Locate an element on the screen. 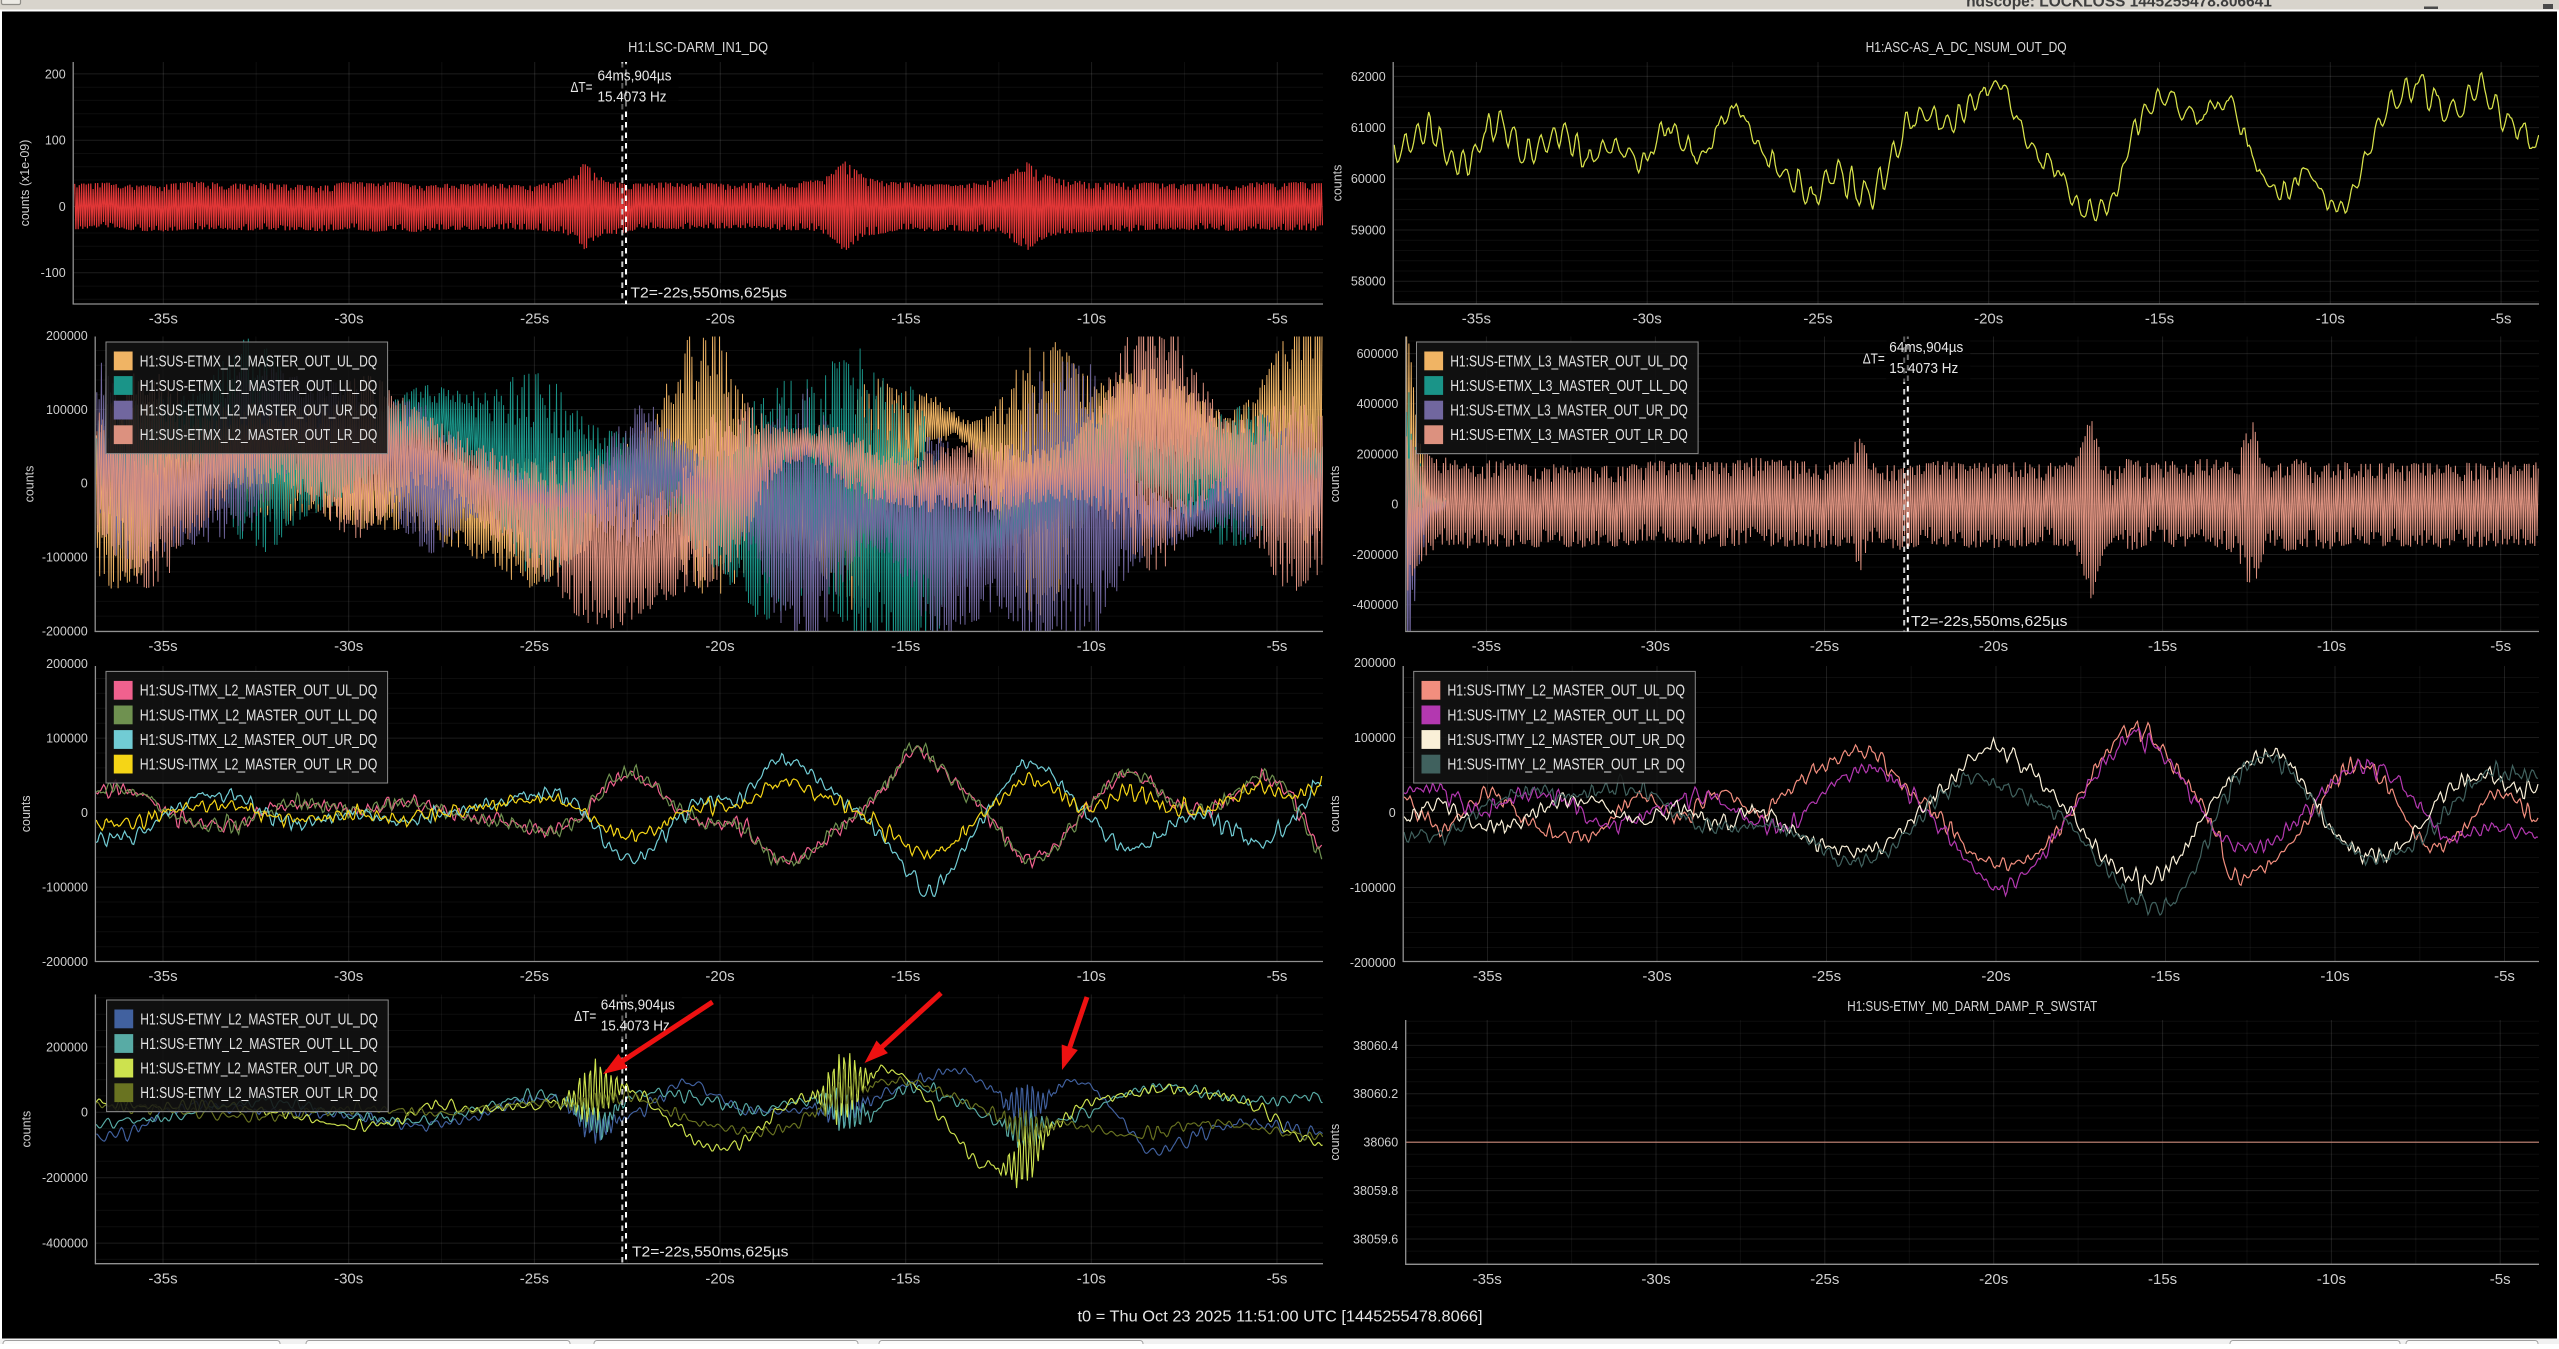 Image resolution: width=2559 pixels, height=1349 pixels. svg-text: 38059.6 is located at coordinates (1375, 1239).